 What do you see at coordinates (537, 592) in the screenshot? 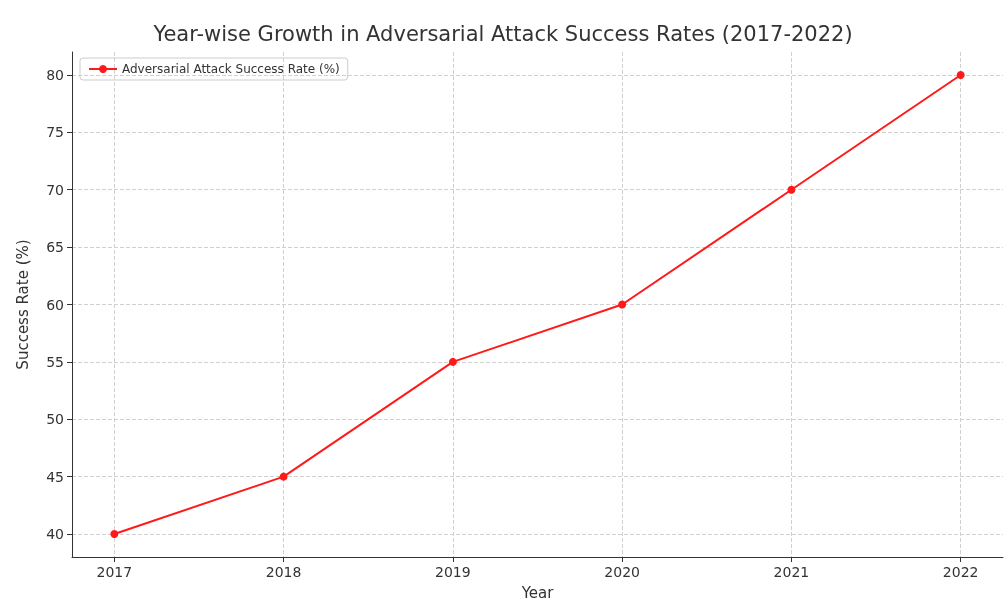
I see `x-axis-title: Year` at bounding box center [537, 592].